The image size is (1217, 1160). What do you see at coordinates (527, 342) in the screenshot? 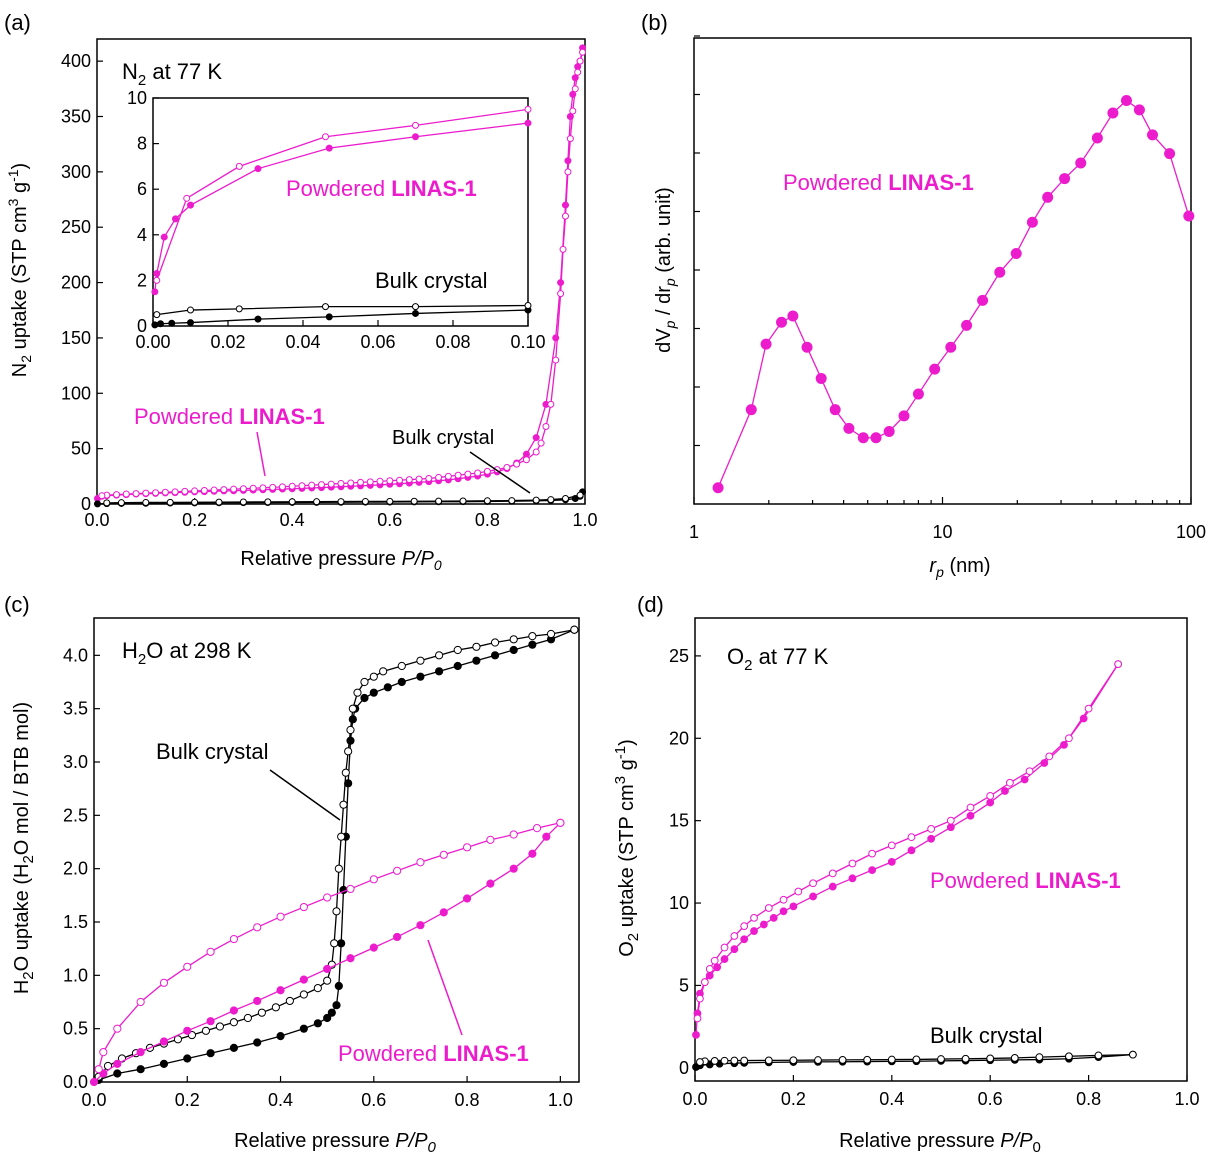
I see `inset-a-xtick-label: 0.10` at bounding box center [527, 342].